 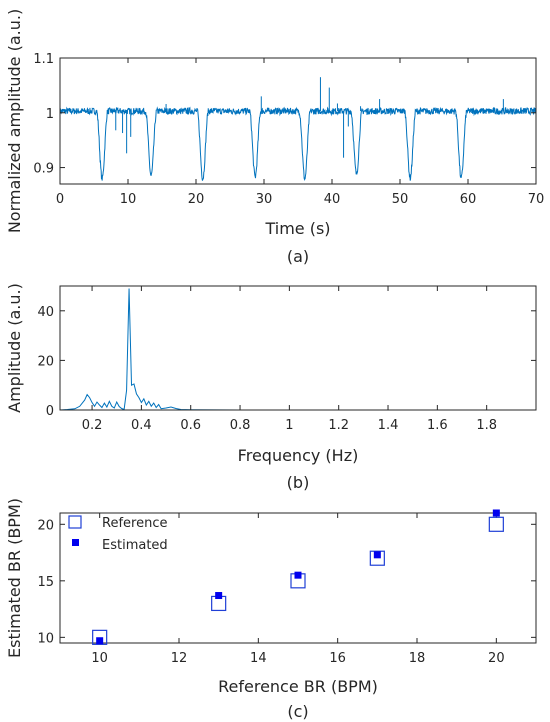 What do you see at coordinates (75, 522) in the screenshot?
I see `legend-reference-marker` at bounding box center [75, 522].